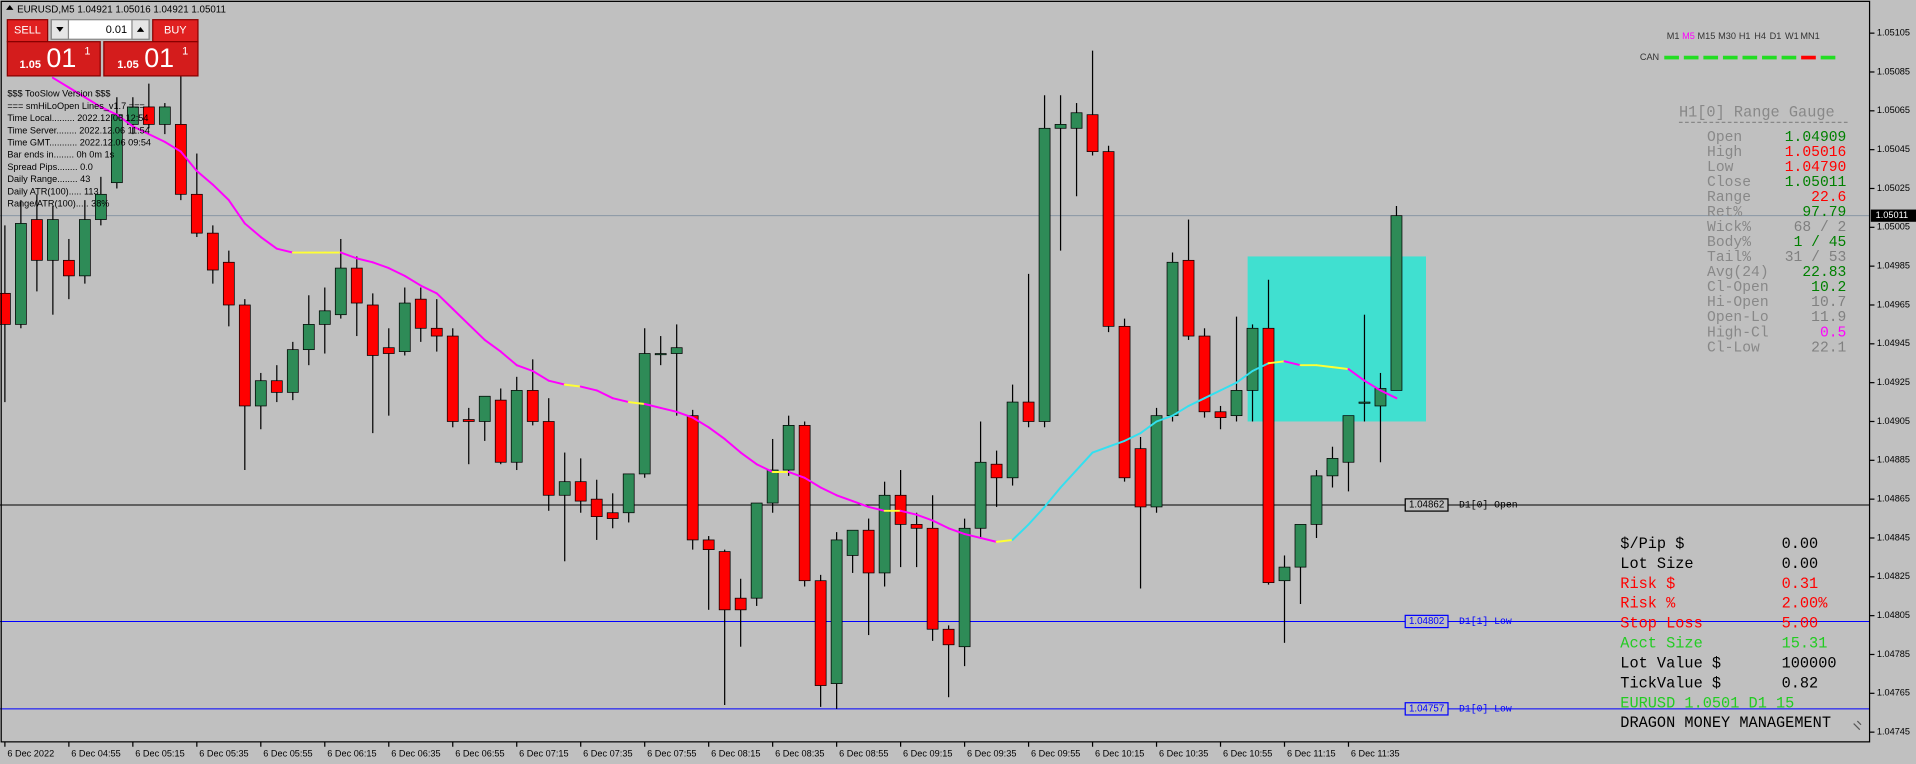 Image resolution: width=1916 pixels, height=764 pixels. Describe the element at coordinates (1311, 754) in the screenshot. I see `x-tick-label: 6 Dec 11:15` at that location.